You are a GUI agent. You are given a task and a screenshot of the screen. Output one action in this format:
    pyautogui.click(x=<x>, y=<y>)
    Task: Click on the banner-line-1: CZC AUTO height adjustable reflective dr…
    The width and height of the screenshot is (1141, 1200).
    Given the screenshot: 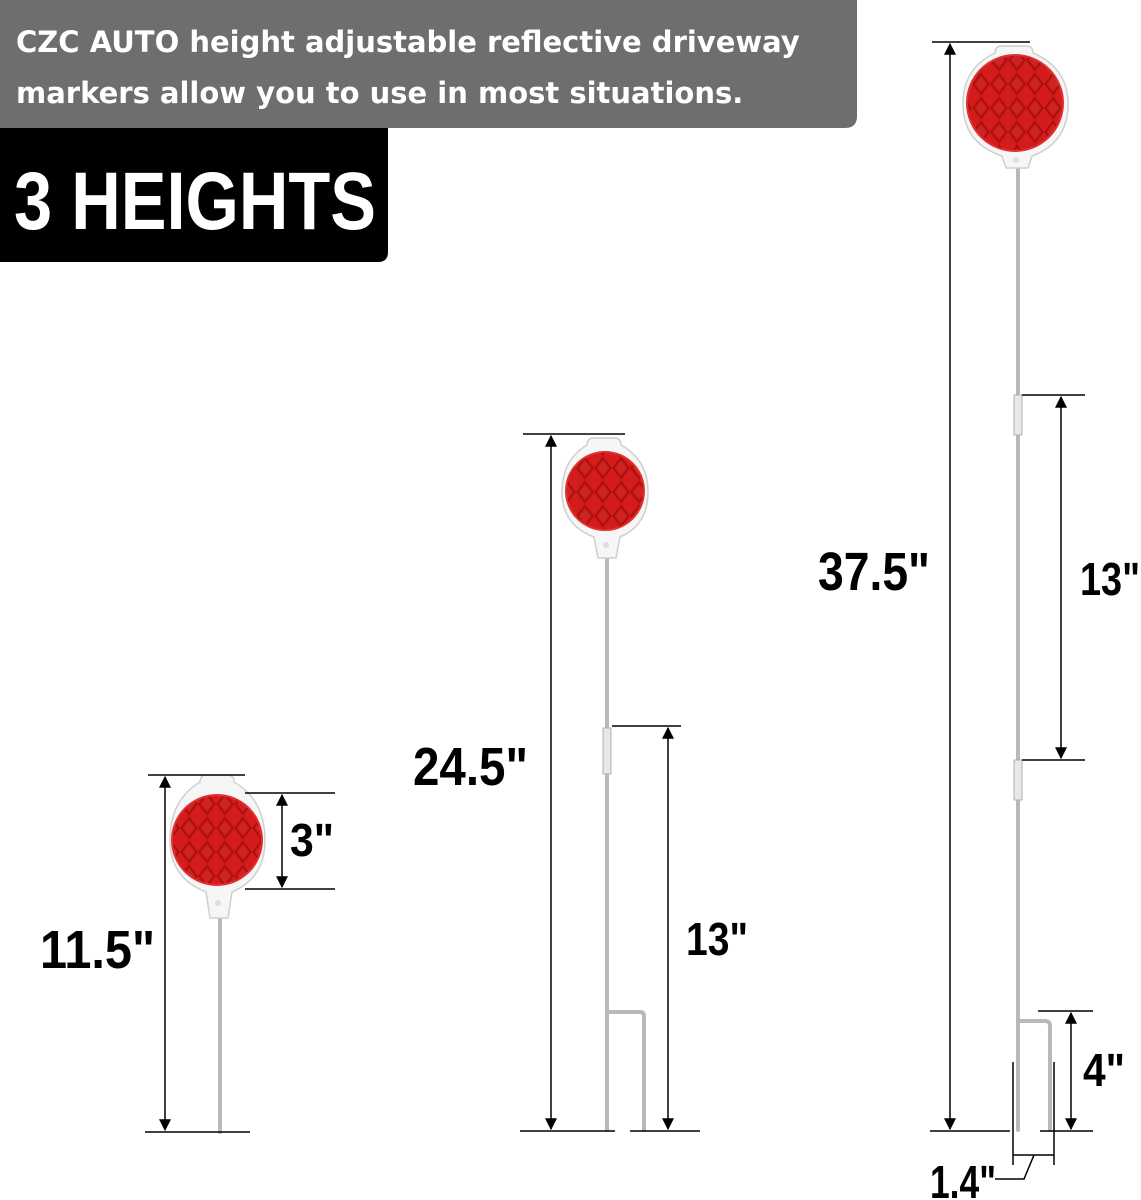 What is the action you would take?
    pyautogui.click(x=408, y=42)
    